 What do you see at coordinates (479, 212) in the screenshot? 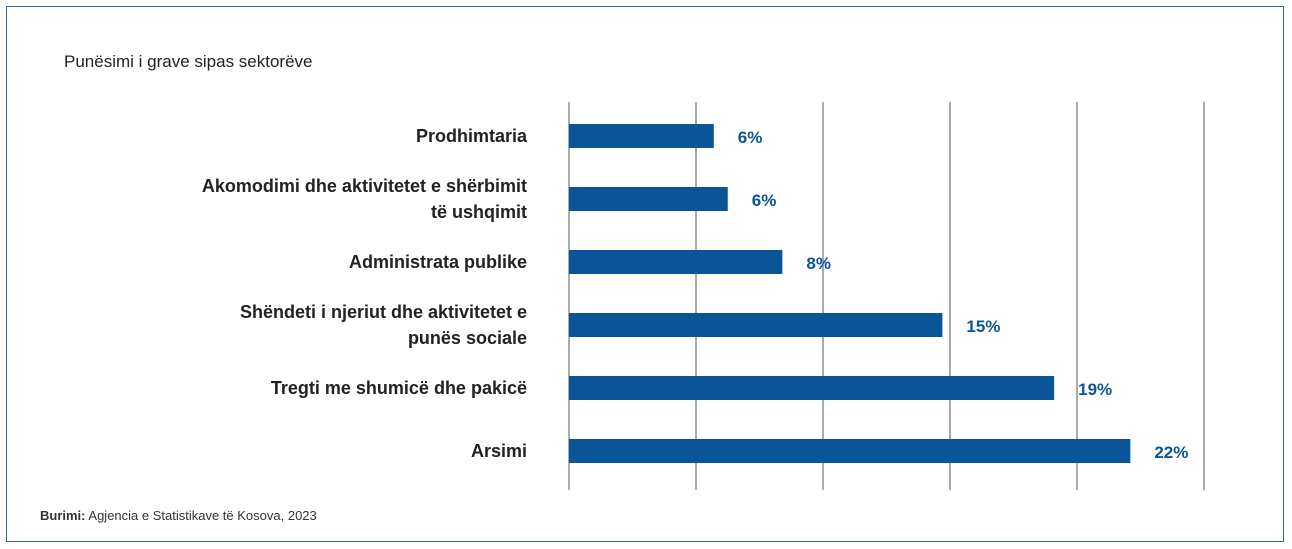
I see `category-label: të ushqimit` at bounding box center [479, 212].